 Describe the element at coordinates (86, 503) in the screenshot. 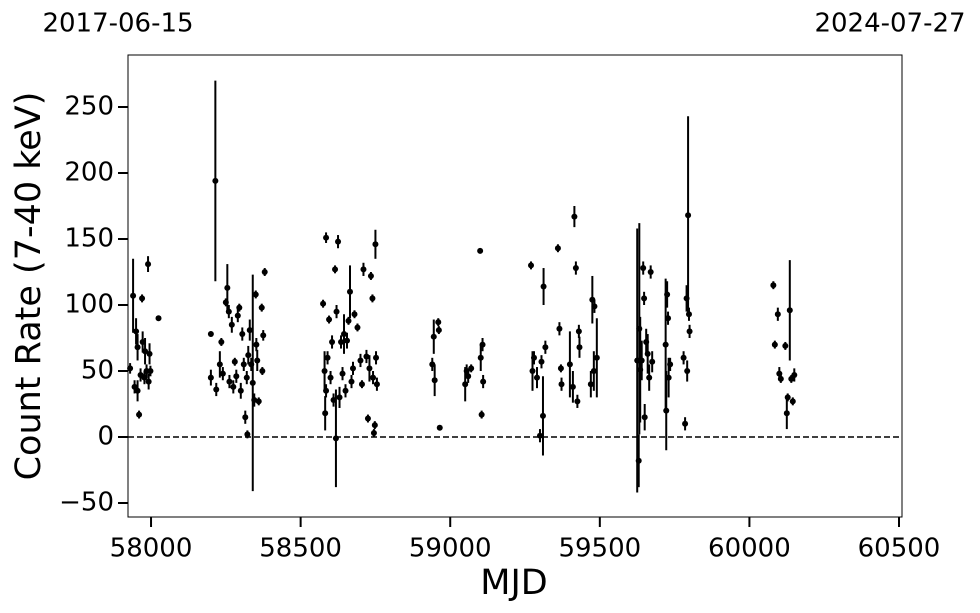

I see `y-tick-label: −50` at that location.